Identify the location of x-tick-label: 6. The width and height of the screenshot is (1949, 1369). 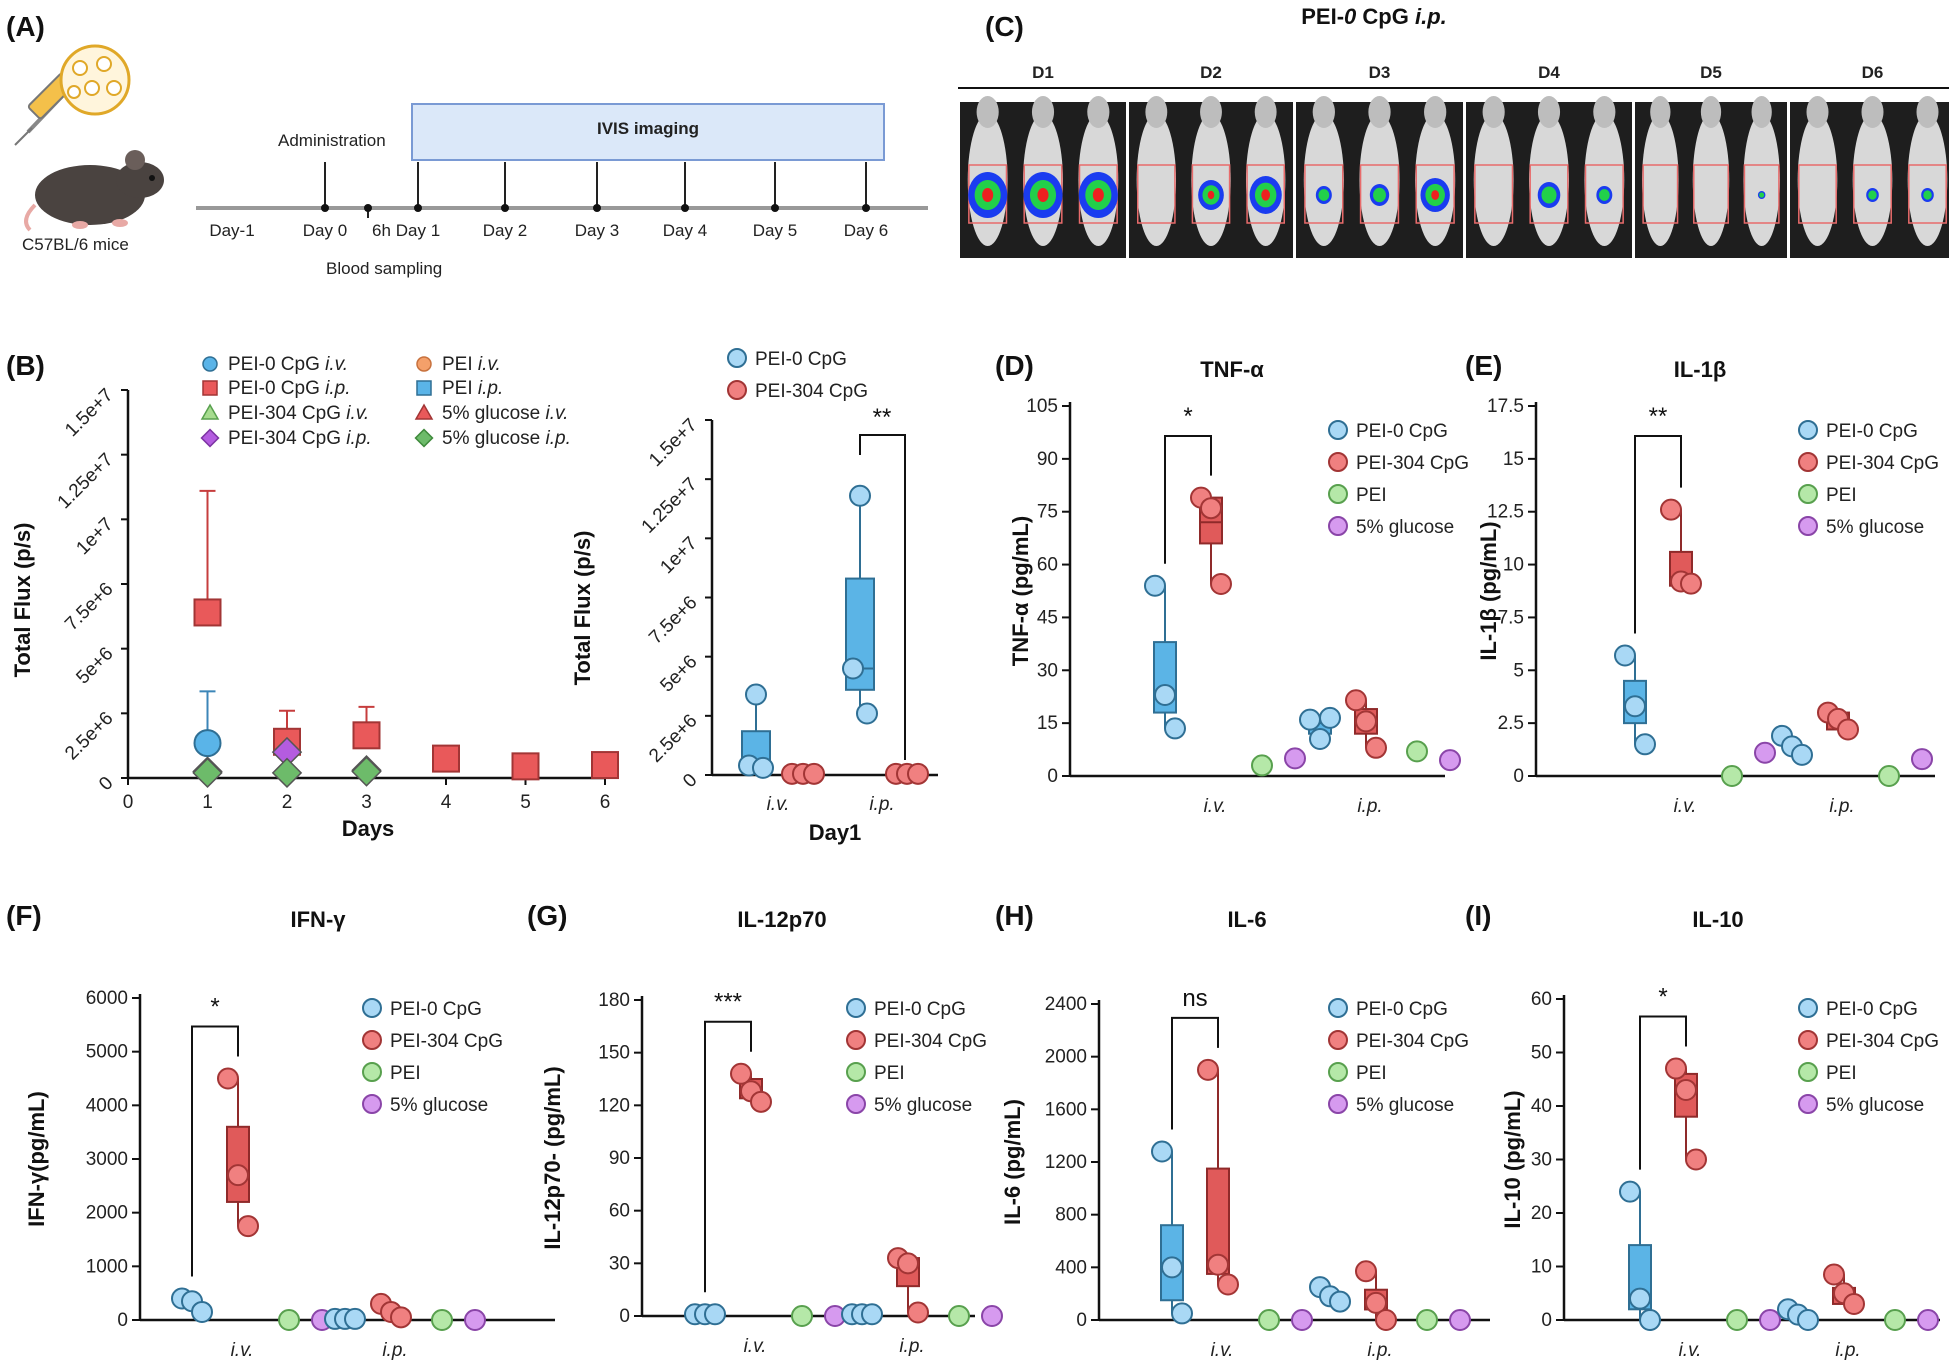
(605, 802).